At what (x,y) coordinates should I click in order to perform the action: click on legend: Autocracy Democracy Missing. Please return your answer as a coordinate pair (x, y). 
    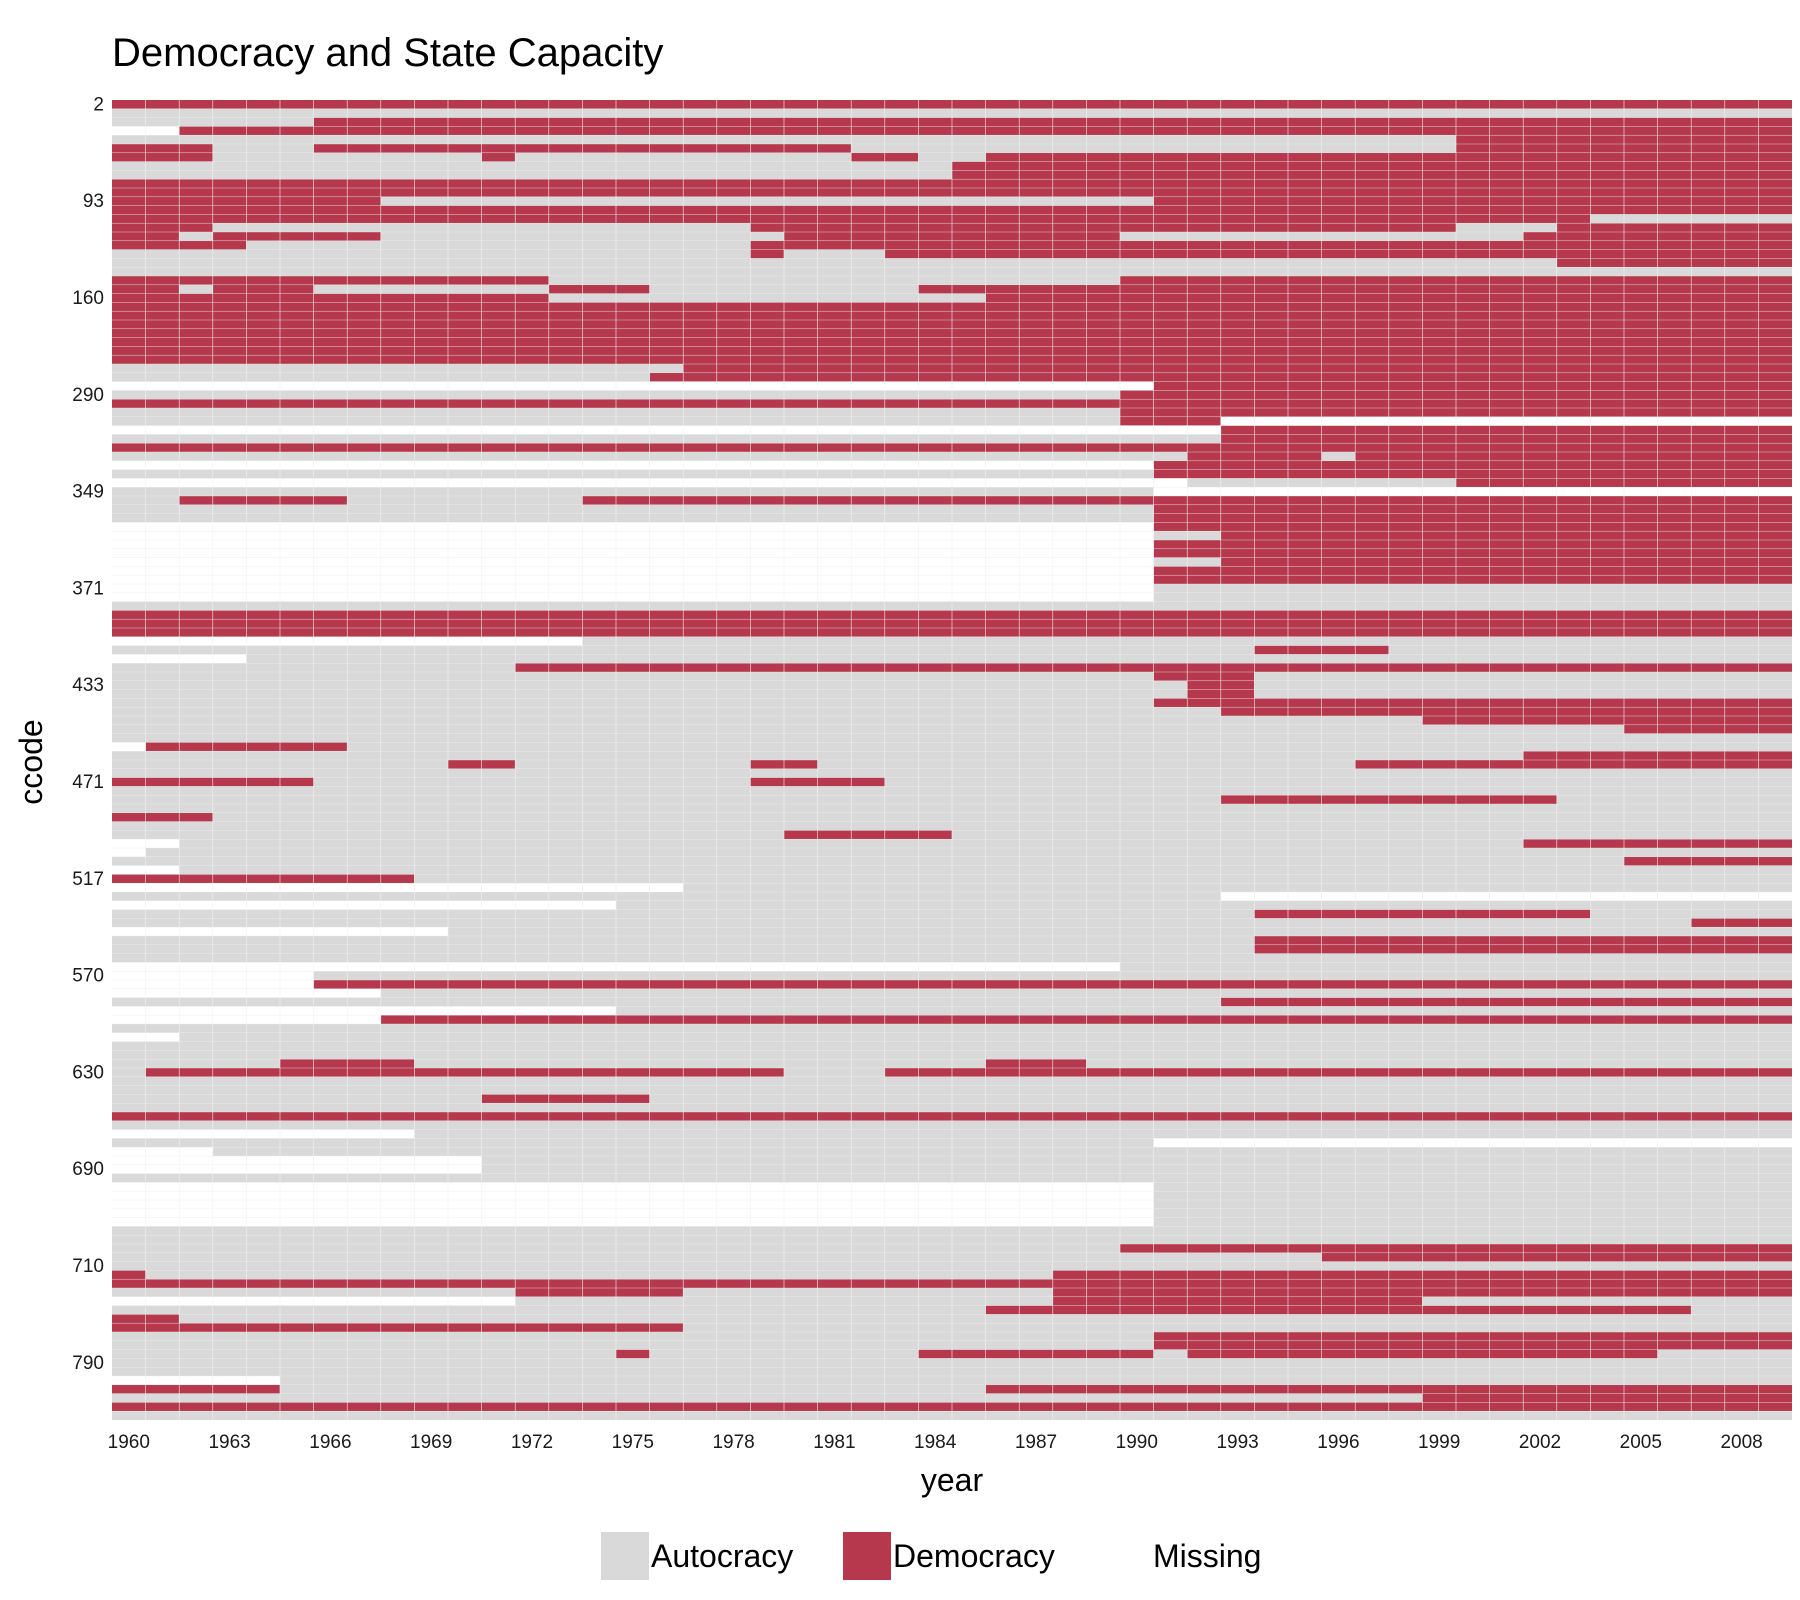
    Looking at the image, I should click on (931, 1556).